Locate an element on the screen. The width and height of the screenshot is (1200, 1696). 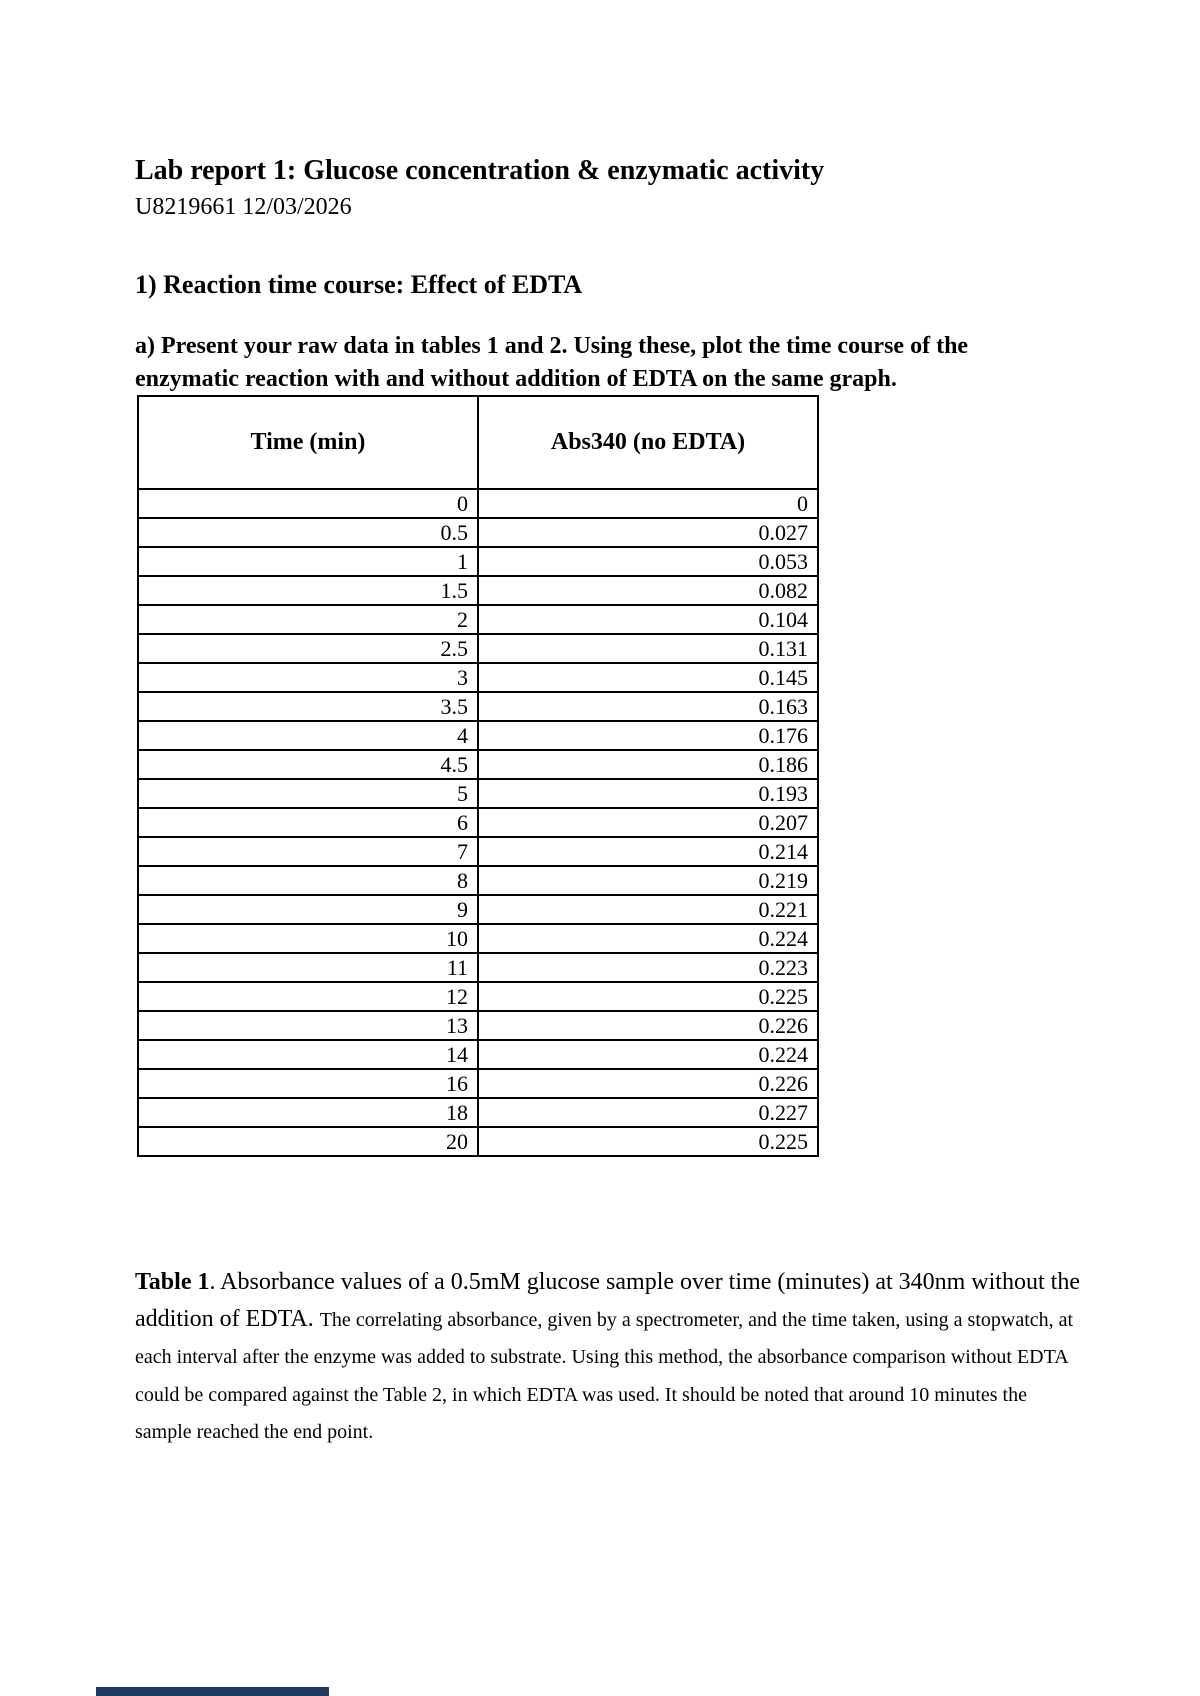
table-row: 18 0.227 is located at coordinates (478, 1112).